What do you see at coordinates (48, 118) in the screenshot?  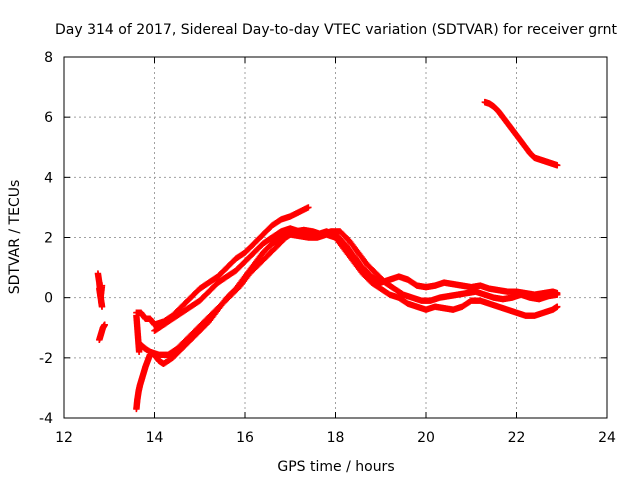 I see `y-tick-label: 6` at bounding box center [48, 118].